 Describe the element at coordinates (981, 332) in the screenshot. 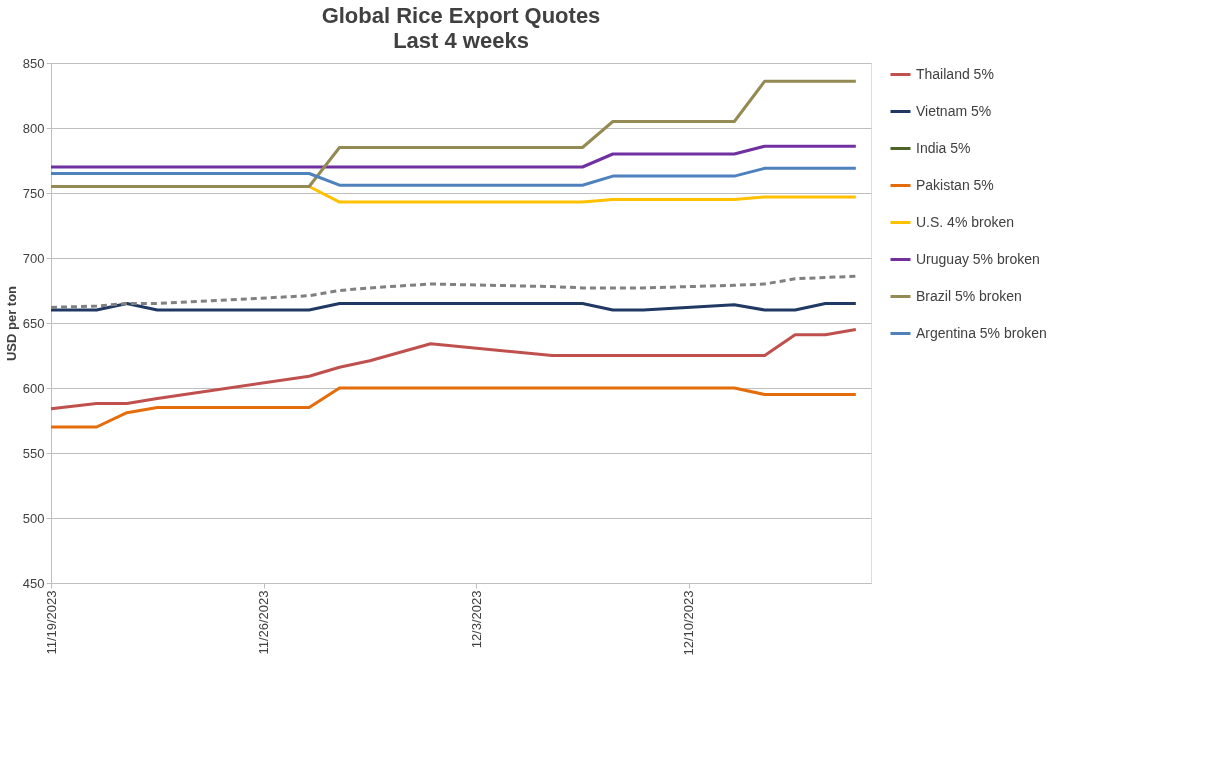

I see `legend-label: Argentina 5% broken` at that location.